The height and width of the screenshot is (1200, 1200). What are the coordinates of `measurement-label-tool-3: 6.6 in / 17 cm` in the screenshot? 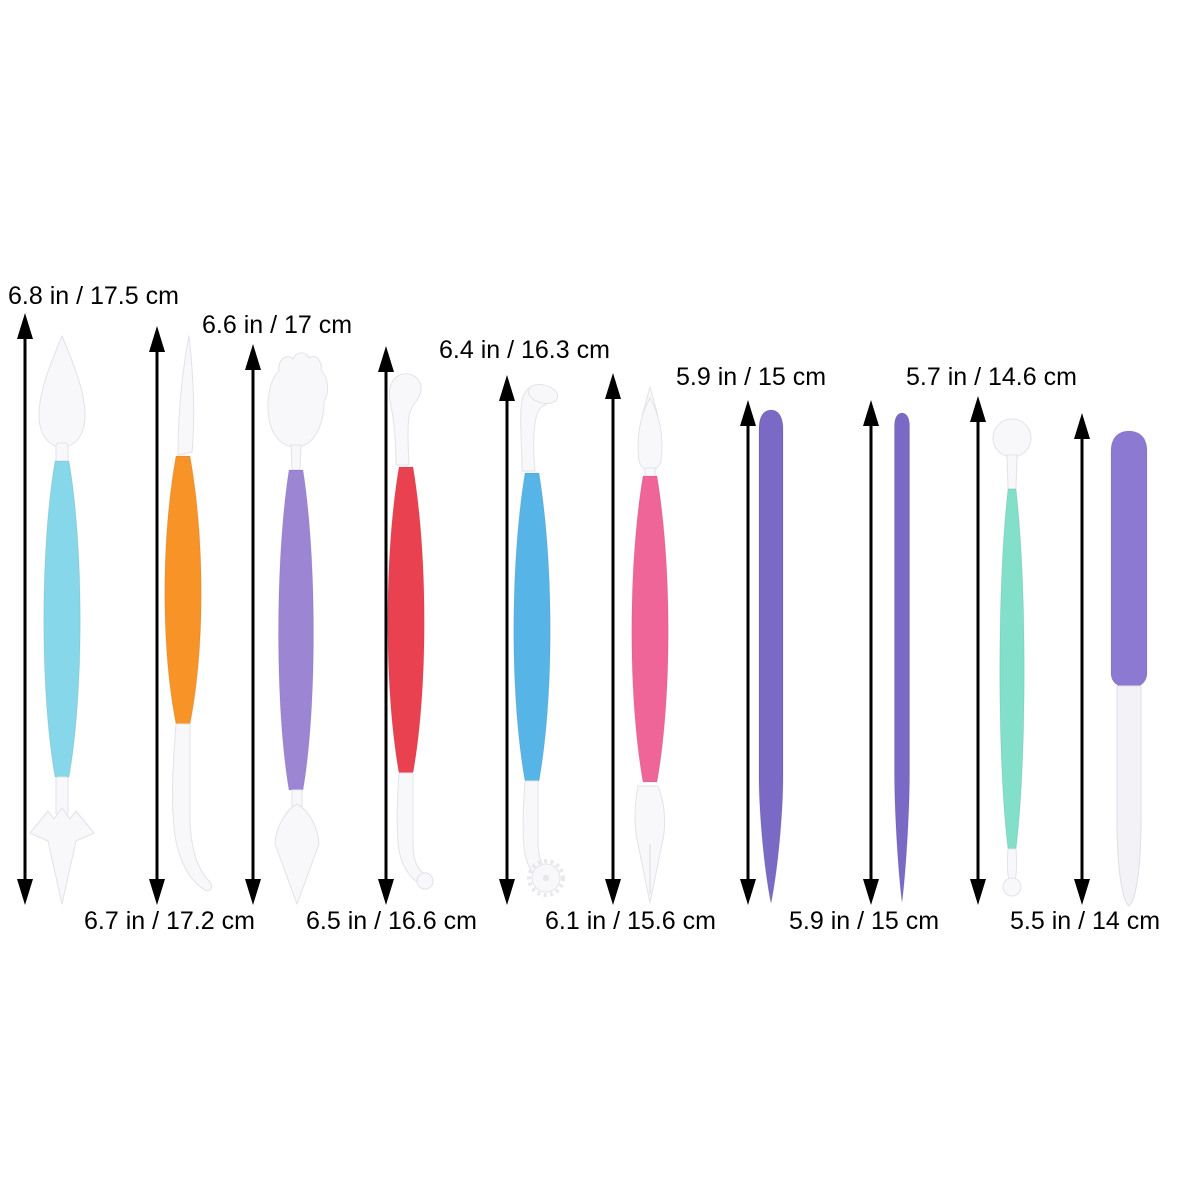 It's located at (277, 325).